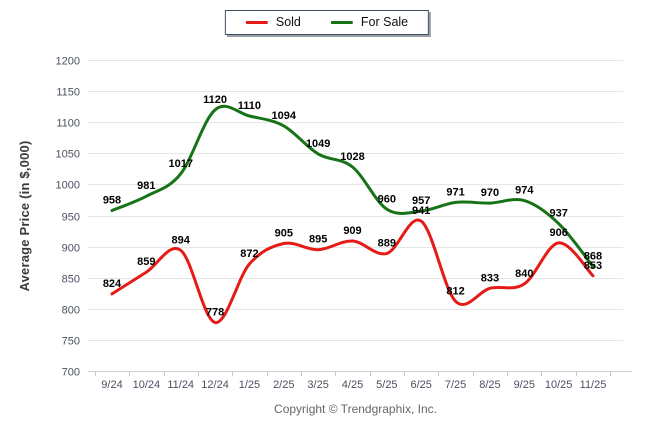  I want to click on data-label-for-sale: 1120, so click(215, 100).